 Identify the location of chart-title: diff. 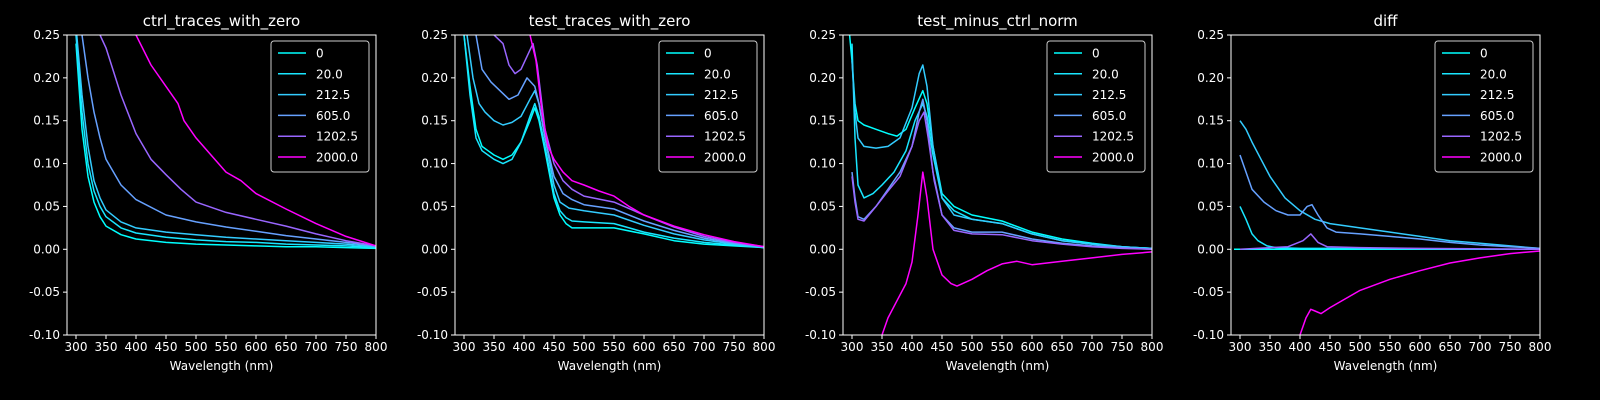
(1385, 21).